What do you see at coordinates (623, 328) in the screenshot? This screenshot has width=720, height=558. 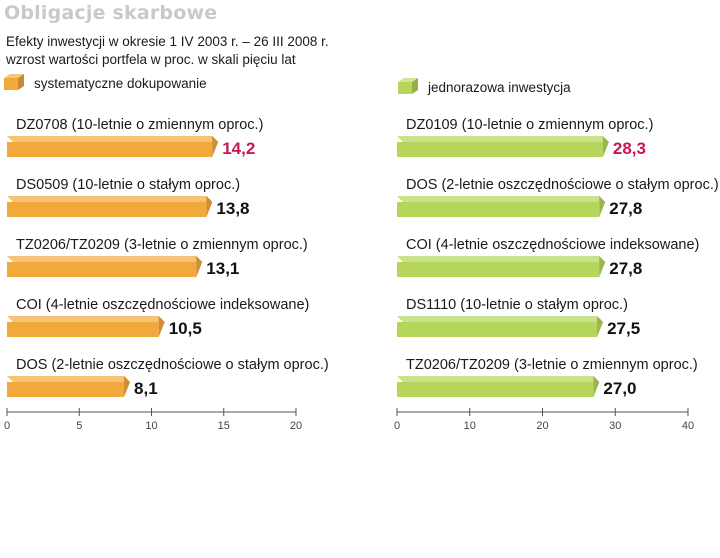 I see `value-label: 27,5` at bounding box center [623, 328].